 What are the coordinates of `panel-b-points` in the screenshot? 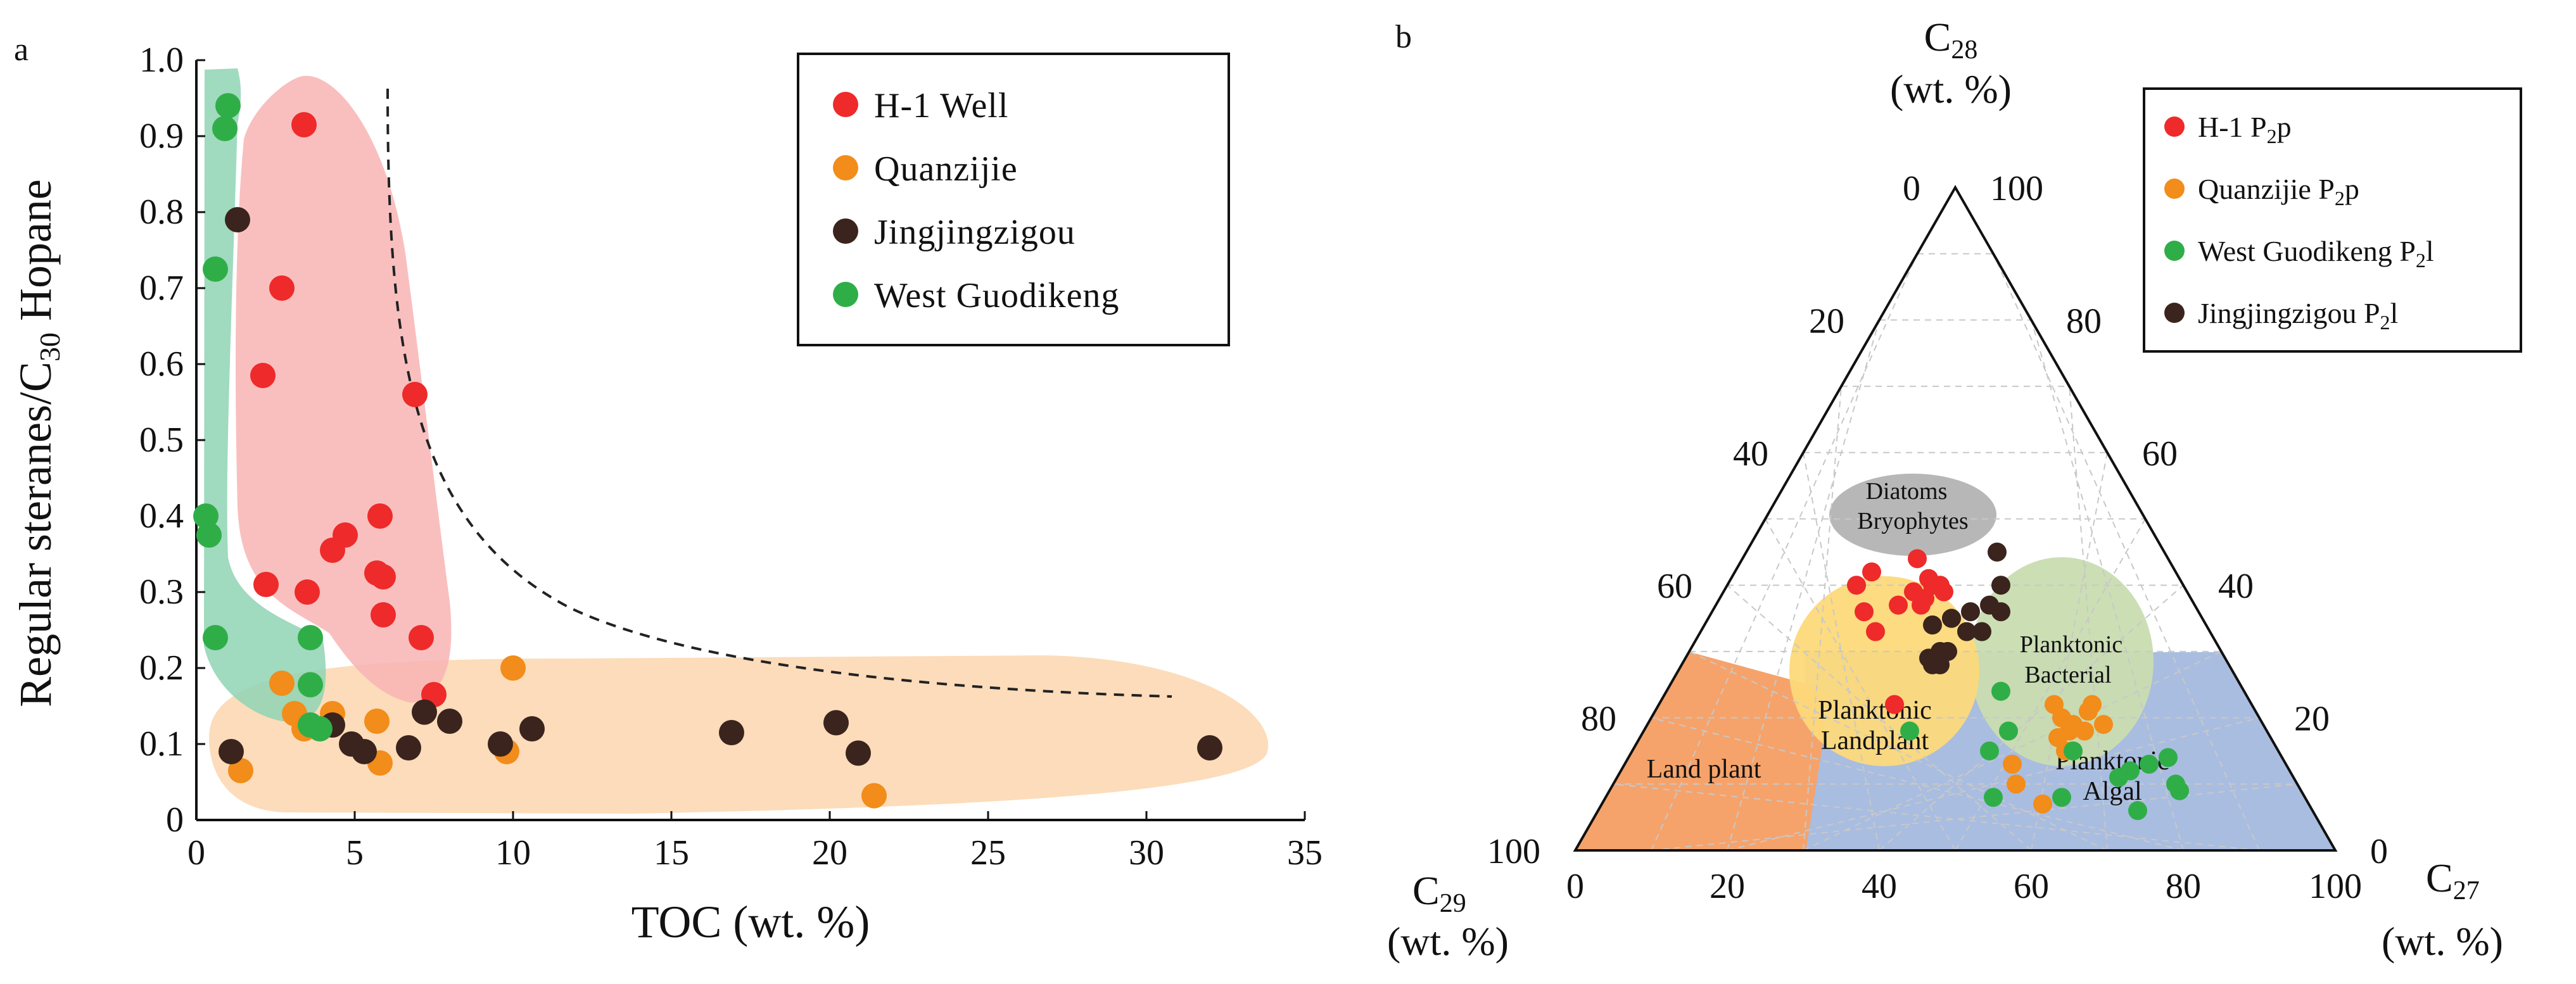 It's located at (2018, 681).